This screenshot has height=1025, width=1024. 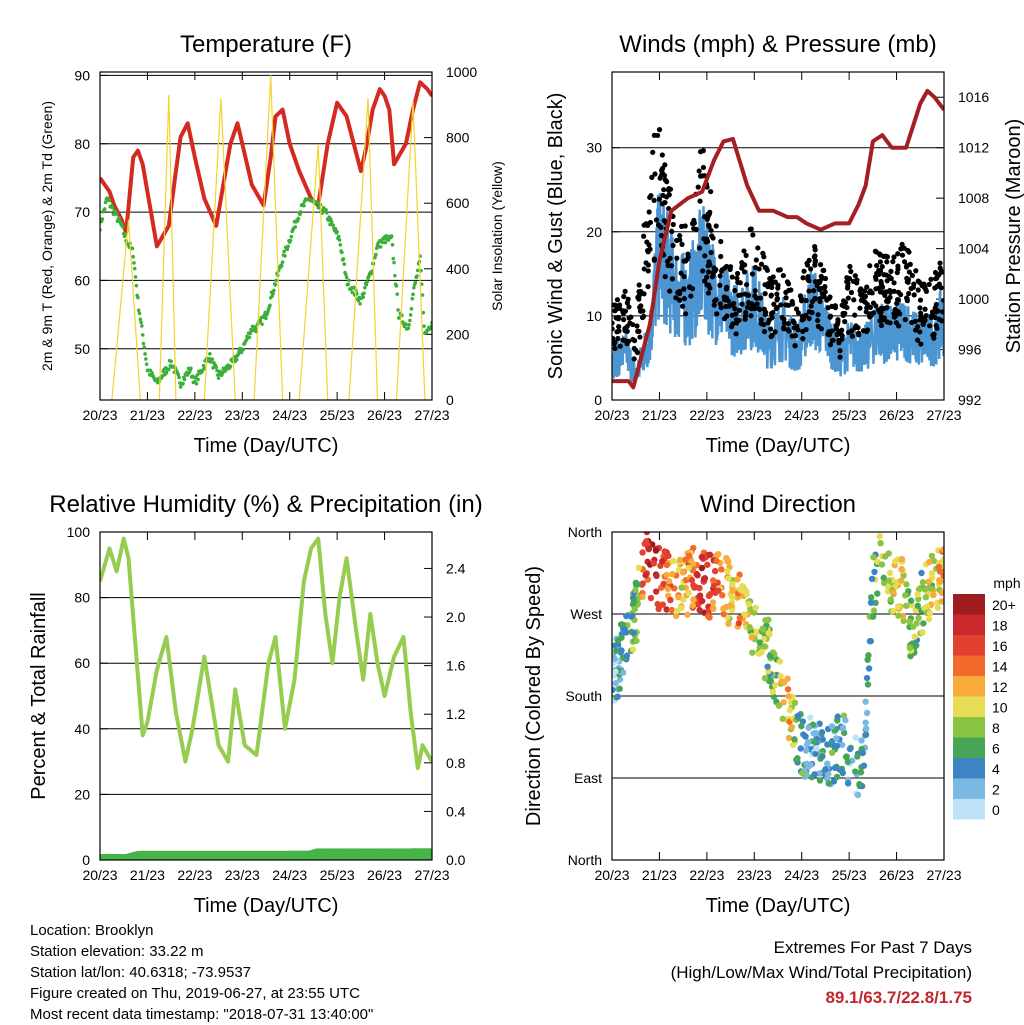 I want to click on y-right-tick-label: 1.6, so click(x=456, y=666).